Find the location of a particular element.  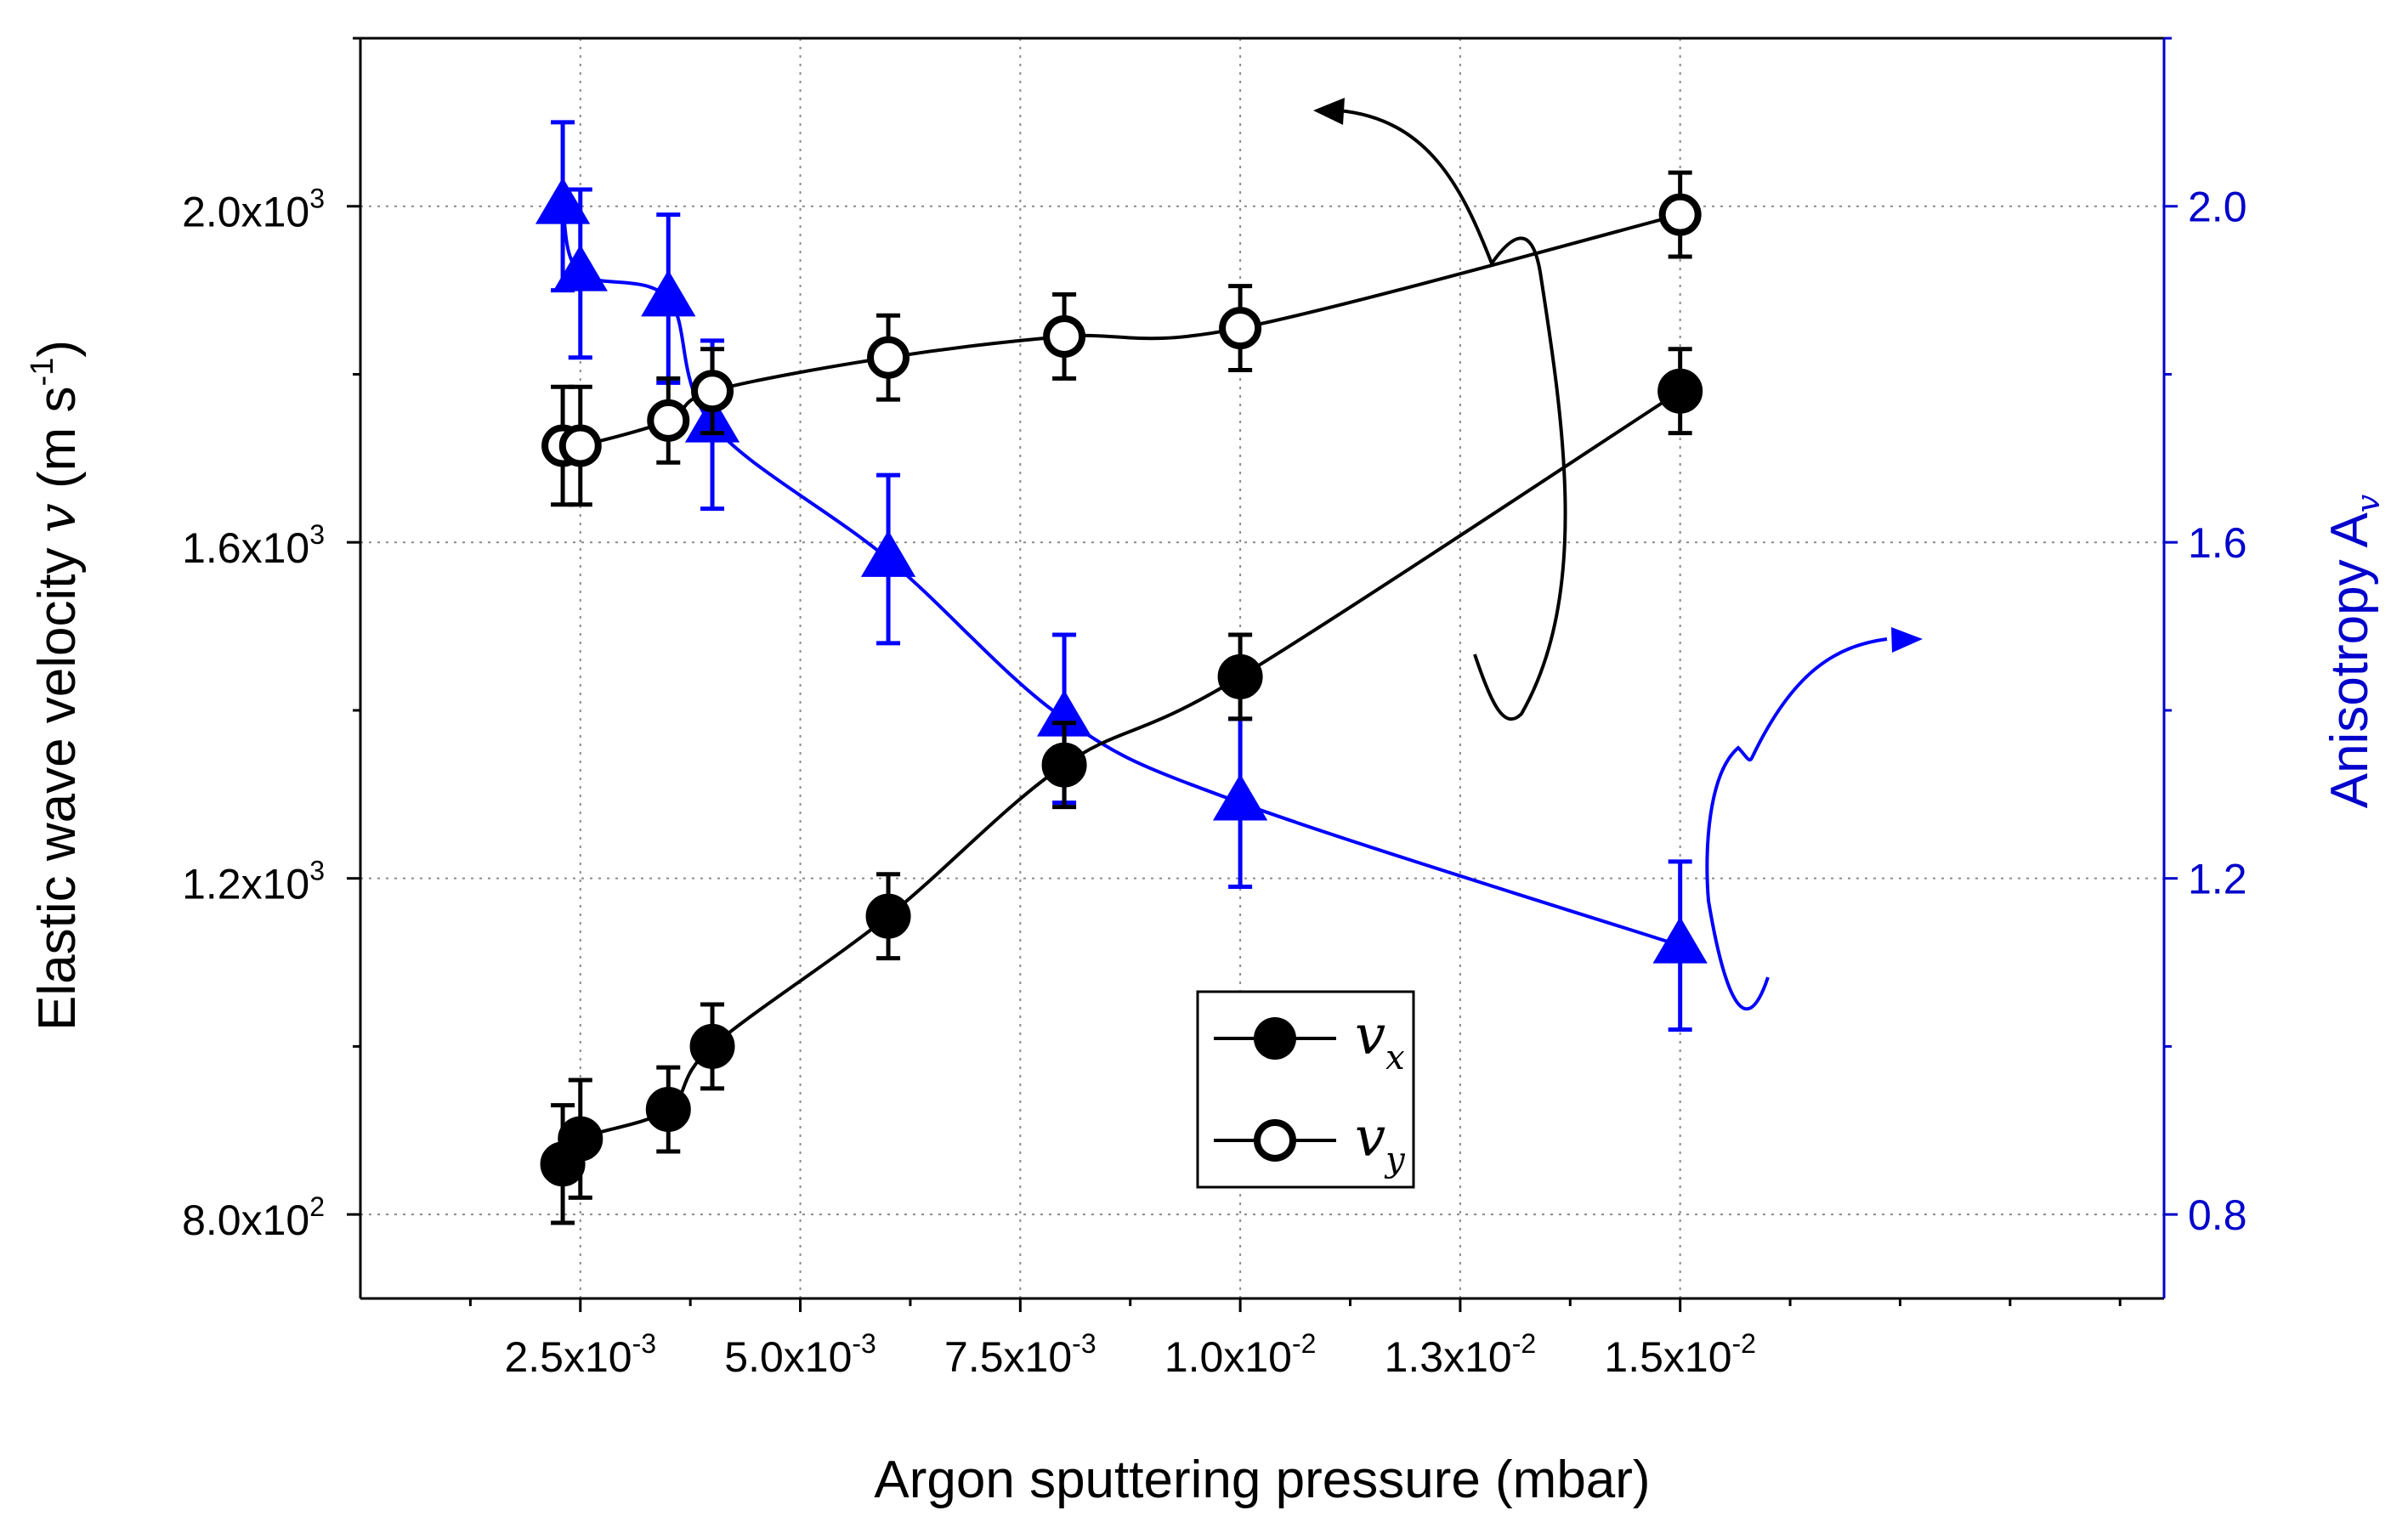

legend-marker-open-circle is located at coordinates (1275, 1140).